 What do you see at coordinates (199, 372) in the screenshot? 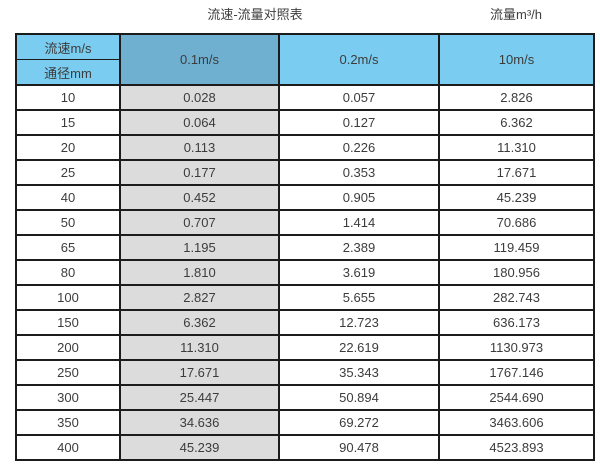
I see `value-cell-0-1ms: 17.671` at bounding box center [199, 372].